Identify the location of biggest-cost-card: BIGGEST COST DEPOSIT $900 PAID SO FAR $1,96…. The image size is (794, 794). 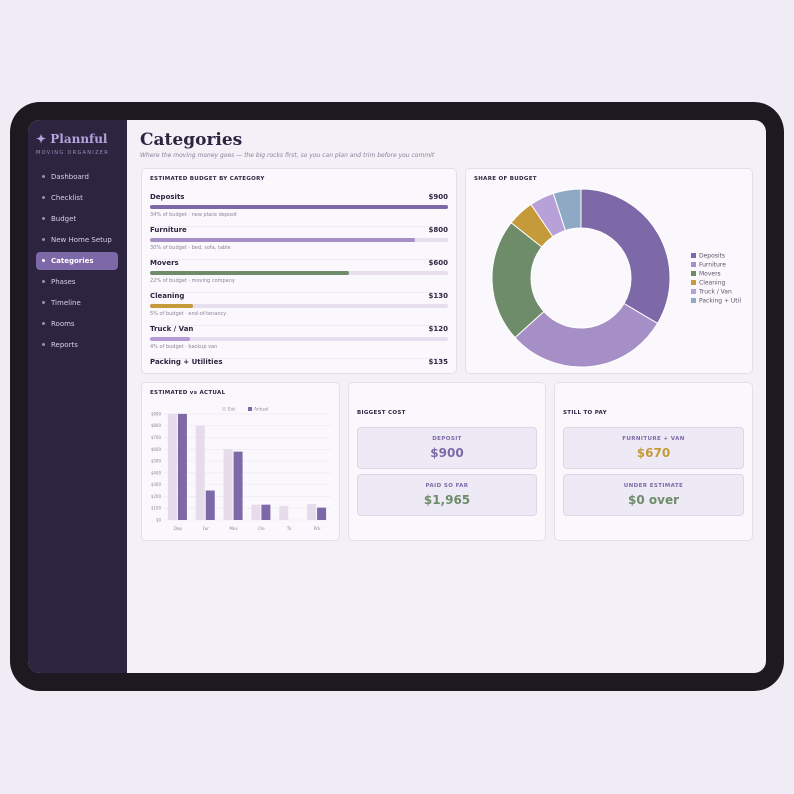
(447, 461).